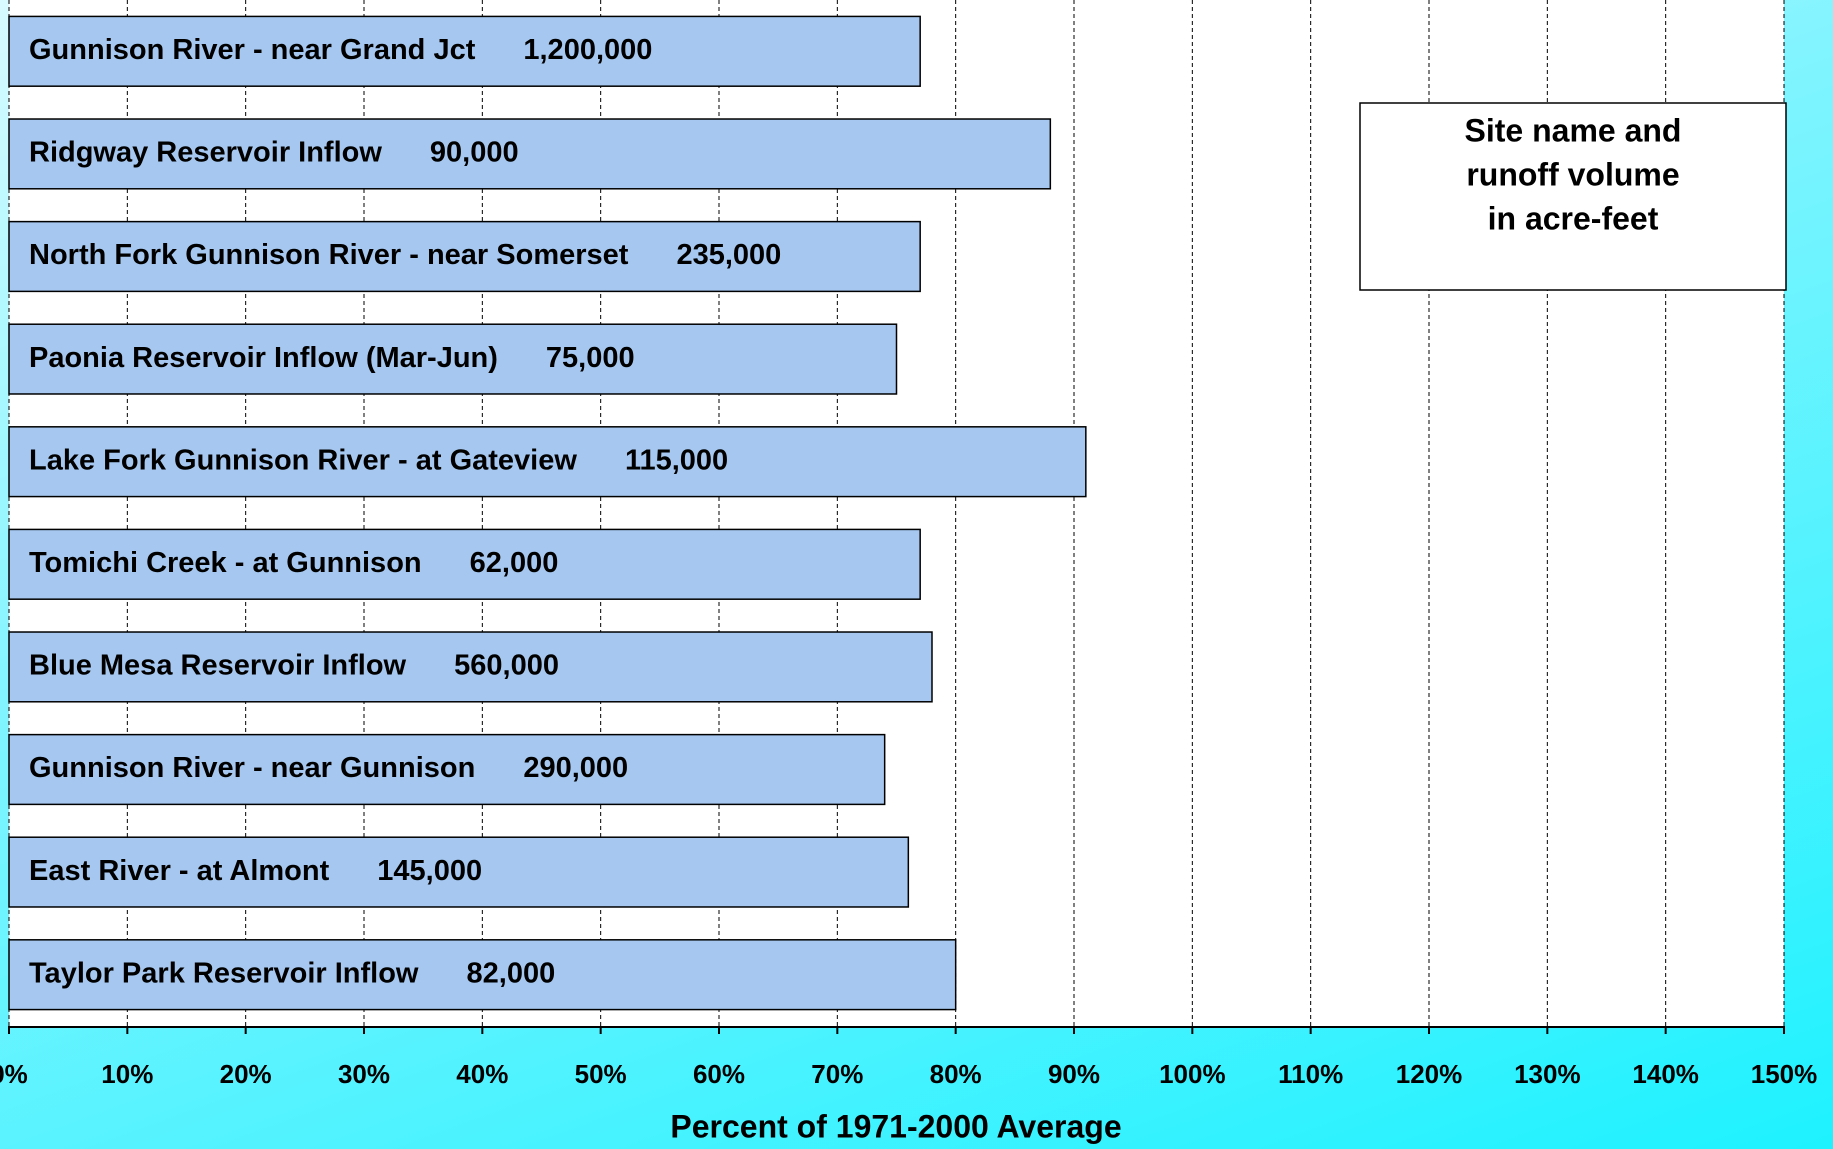  What do you see at coordinates (1310, 1074) in the screenshot?
I see `x-tick-label: 110%` at bounding box center [1310, 1074].